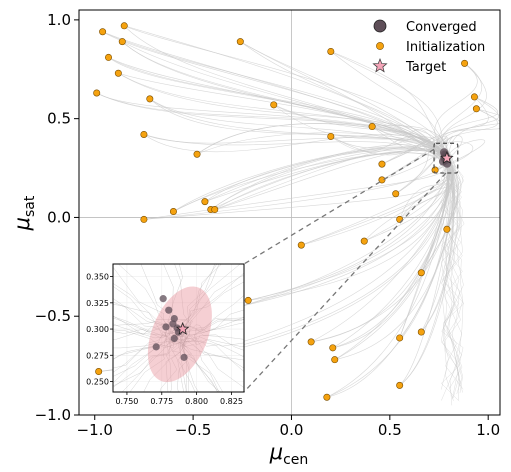 This screenshot has height=472, width=511. What do you see at coordinates (441, 27) in the screenshot?
I see `legend-converged-label: Converged` at bounding box center [441, 27].